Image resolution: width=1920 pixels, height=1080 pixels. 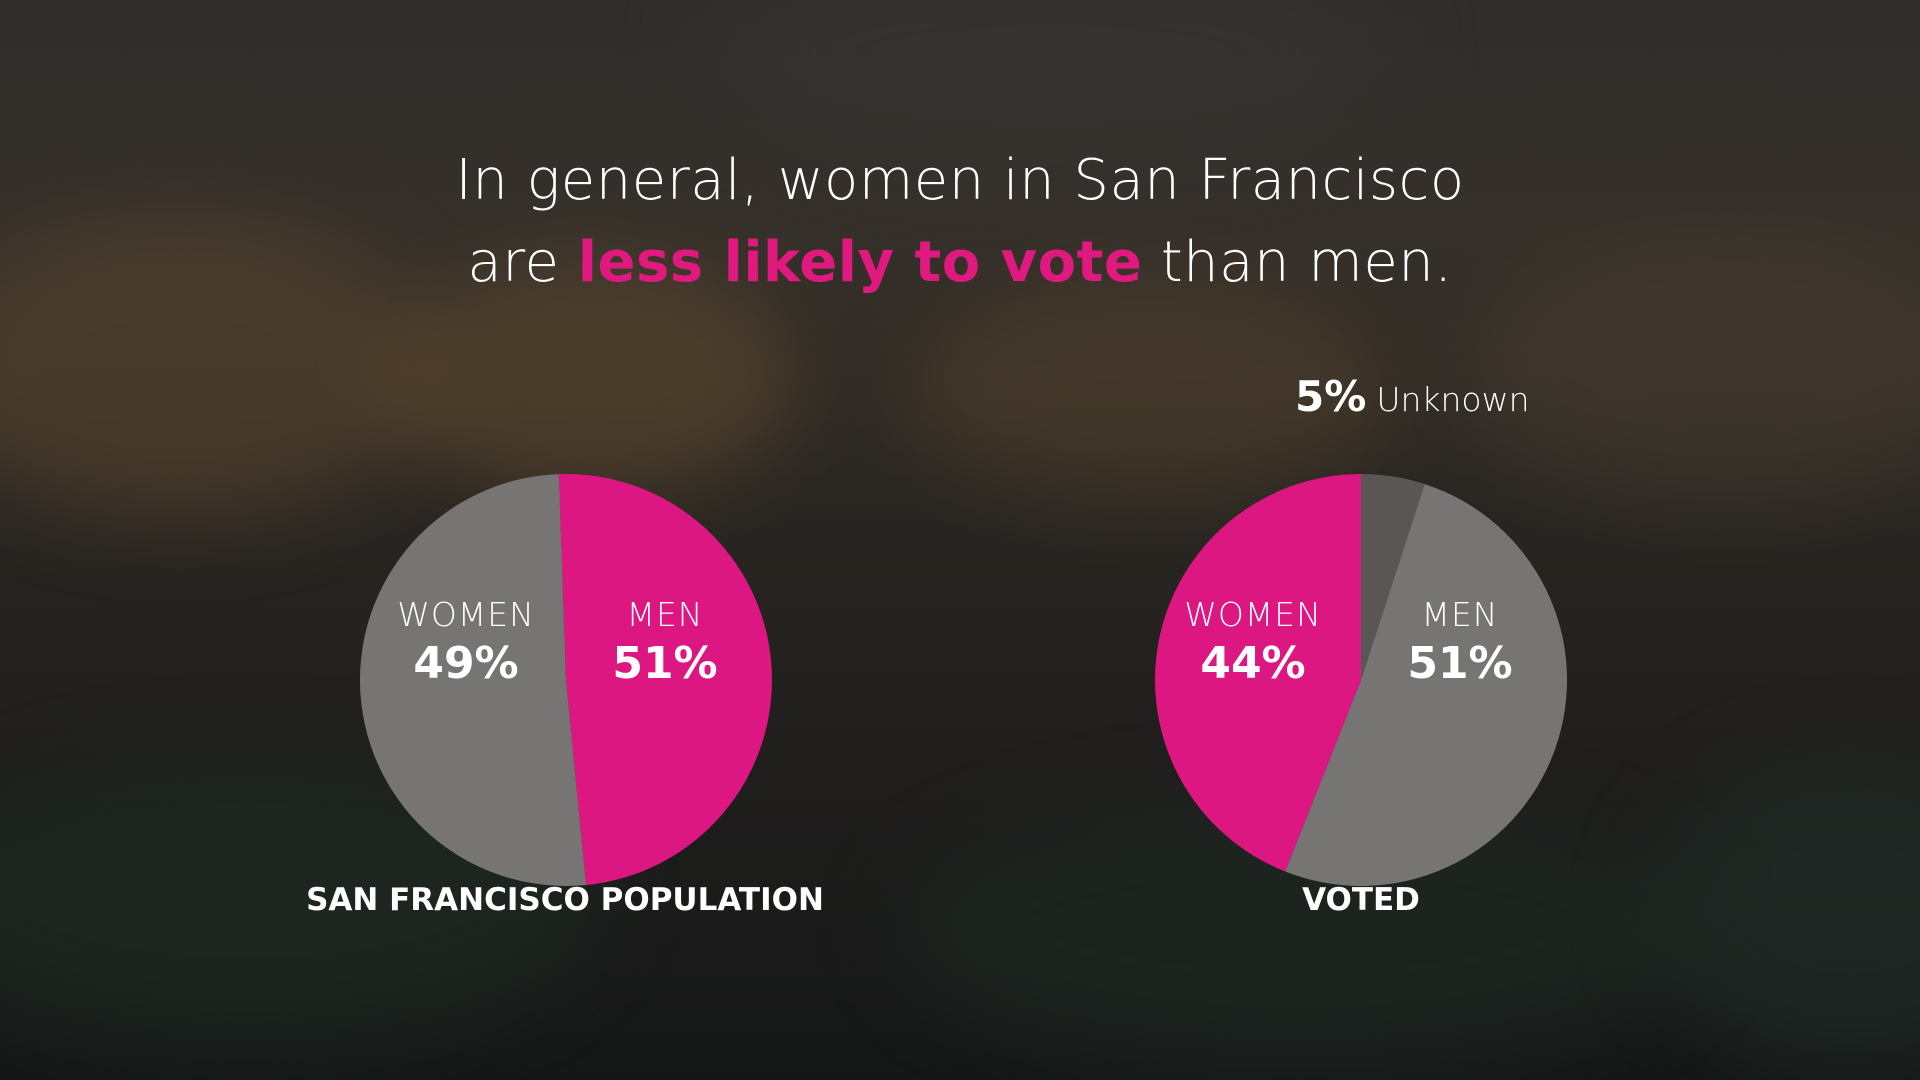 I want to click on population-men-name: MEN, so click(x=665, y=614).